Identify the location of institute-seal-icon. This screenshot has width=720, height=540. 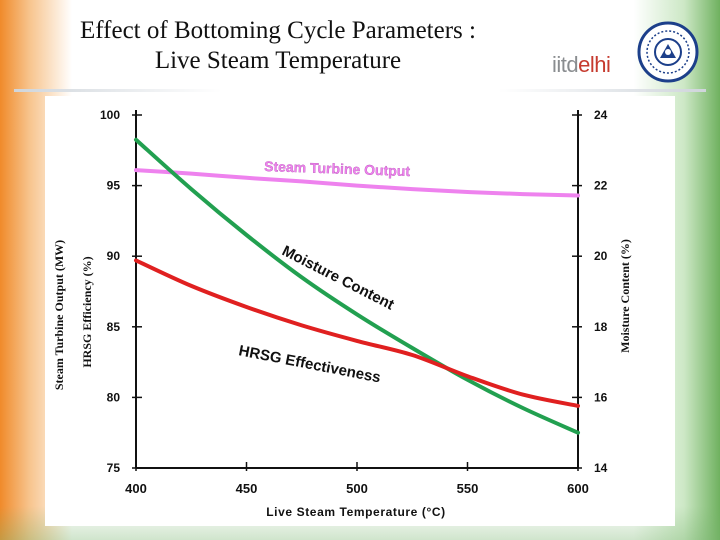
(668, 52).